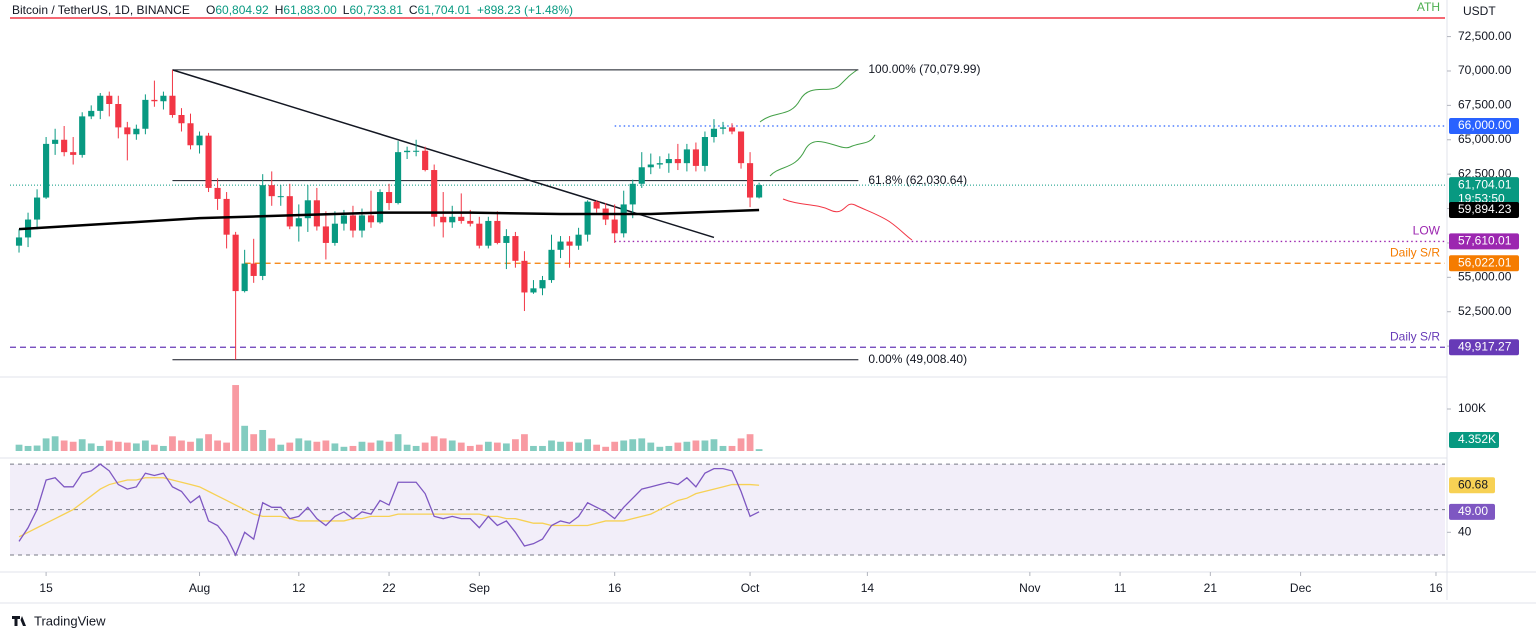  What do you see at coordinates (1485, 70) in the screenshot?
I see `y-tick-label: 70,000.00` at bounding box center [1485, 70].